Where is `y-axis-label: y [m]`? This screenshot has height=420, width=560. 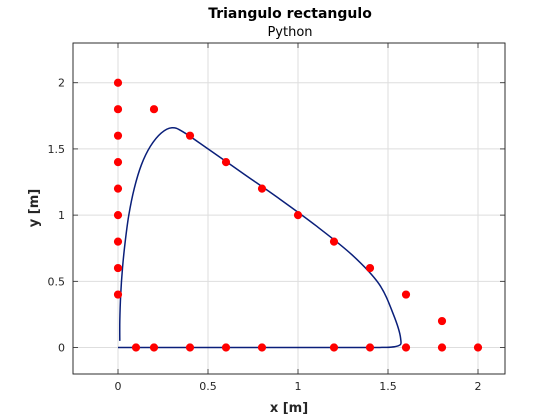 y-axis-label: y [m] is located at coordinates (34, 208).